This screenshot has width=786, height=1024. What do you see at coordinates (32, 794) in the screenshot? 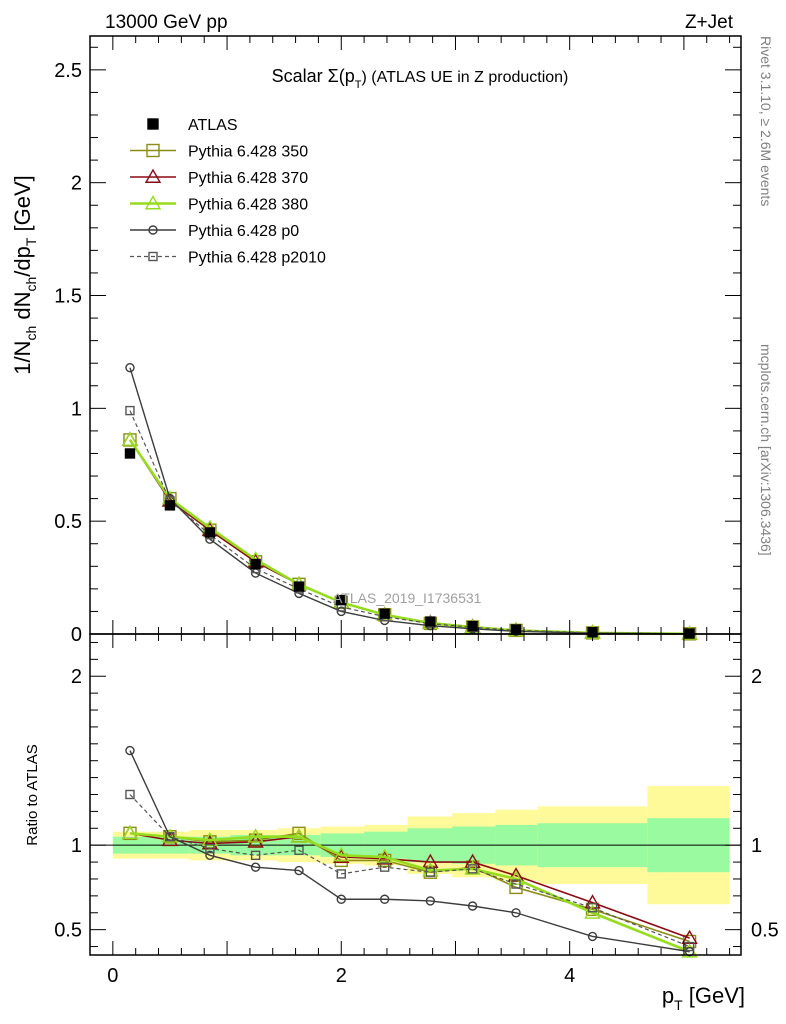
I see `ratio-y-axis-label: Ratio to ATLAS` at bounding box center [32, 794].